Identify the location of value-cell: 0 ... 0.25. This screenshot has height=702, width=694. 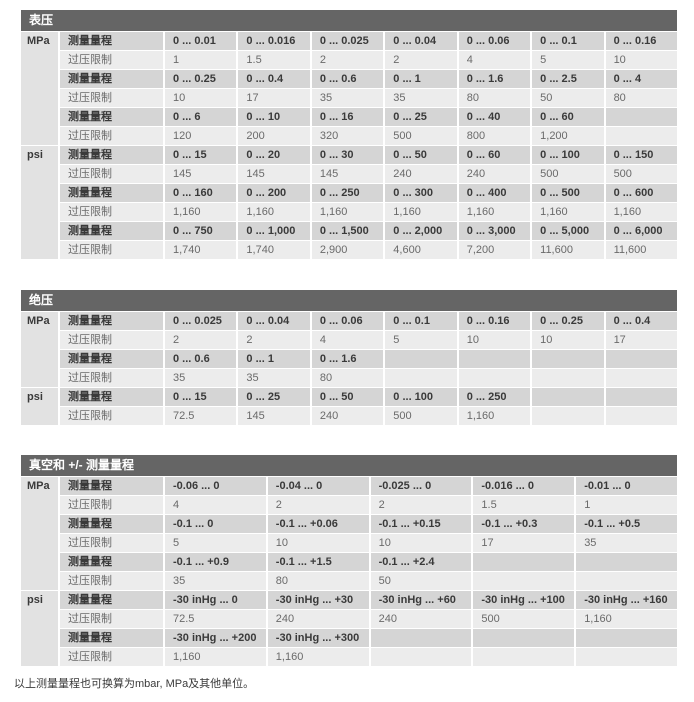
(201, 79).